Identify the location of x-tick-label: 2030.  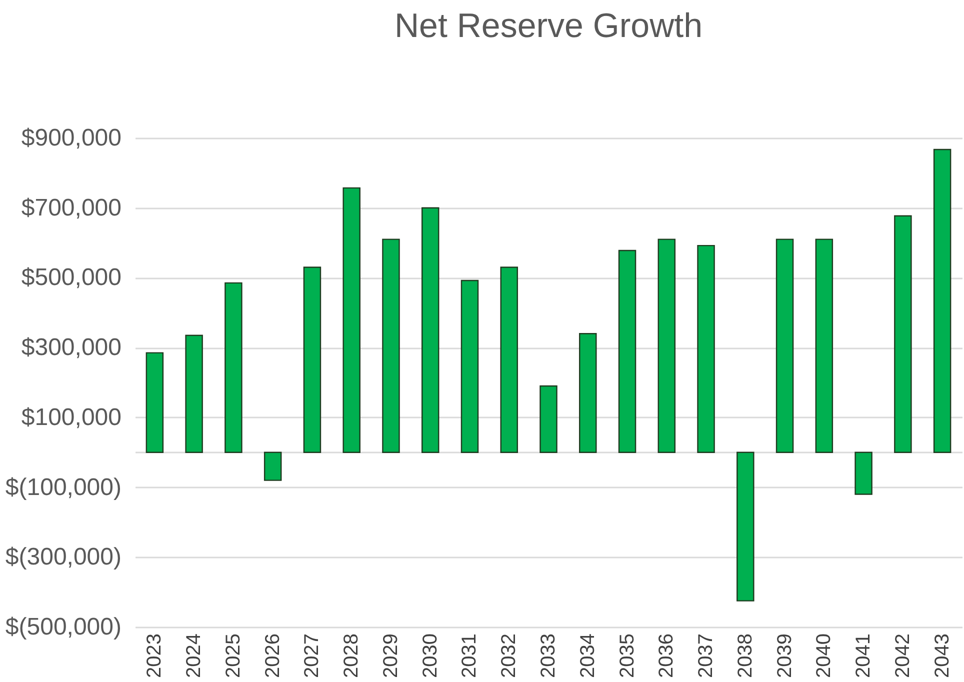
(430, 656).